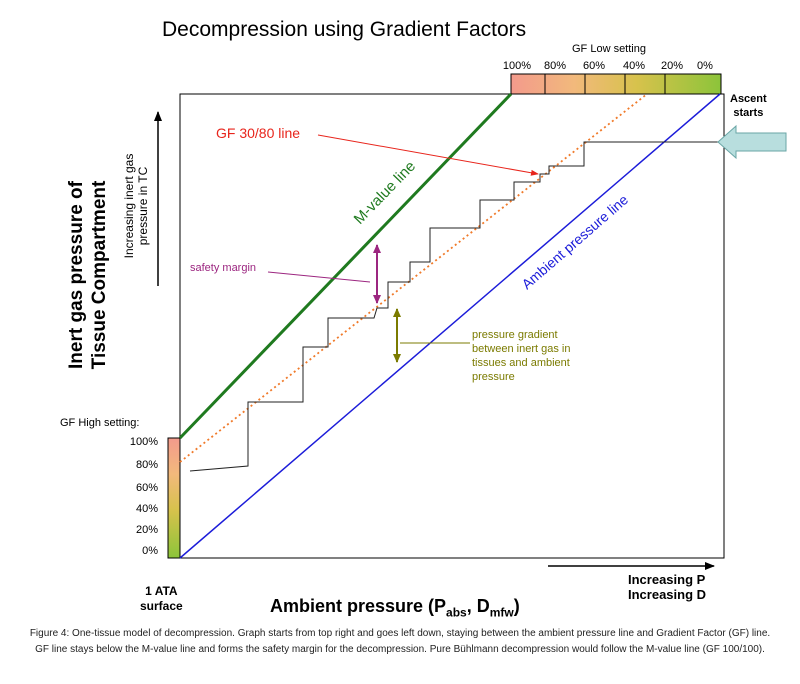  What do you see at coordinates (752, 142) in the screenshot?
I see `ascent-arrow` at bounding box center [752, 142].